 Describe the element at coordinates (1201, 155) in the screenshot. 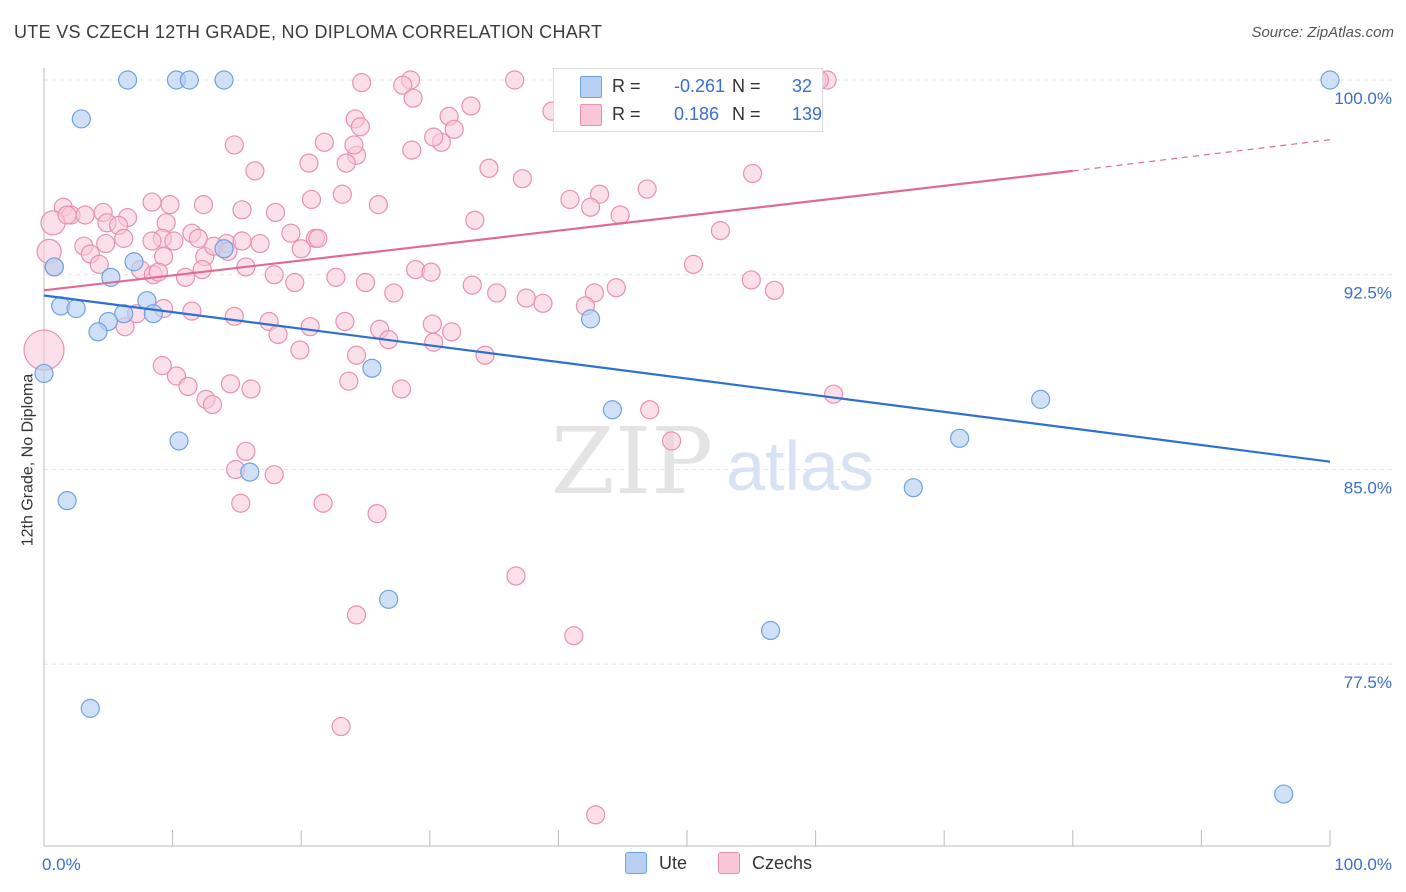

I see `czechs-trend-extension` at that location.